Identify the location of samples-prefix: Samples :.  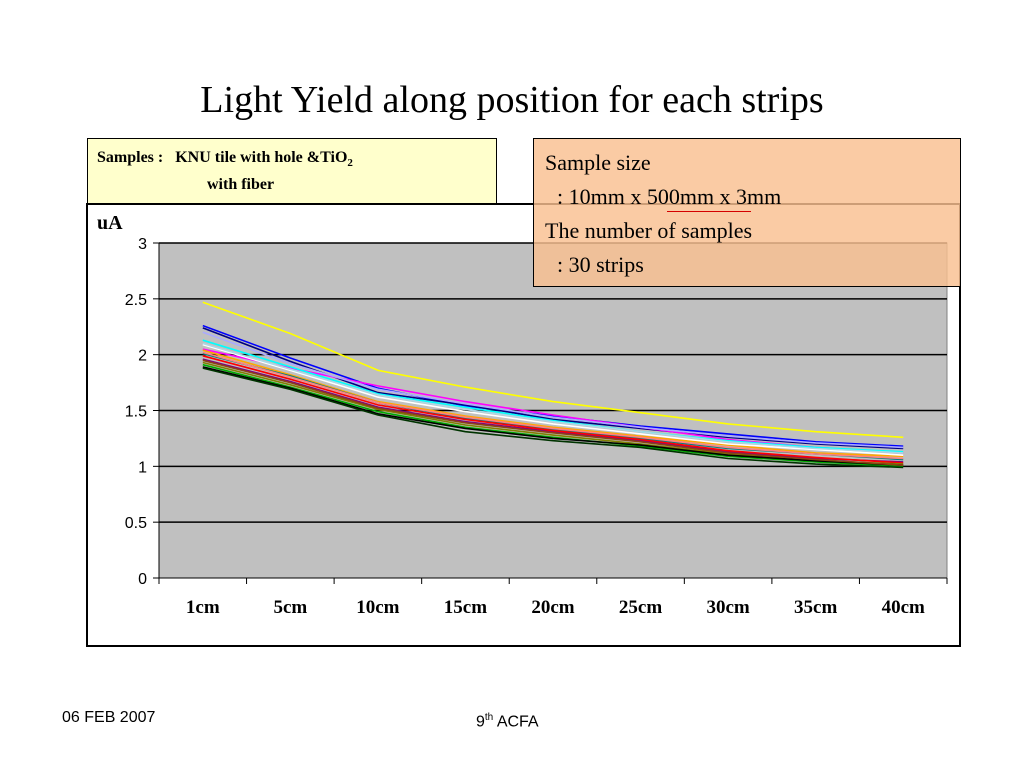
(130, 157).